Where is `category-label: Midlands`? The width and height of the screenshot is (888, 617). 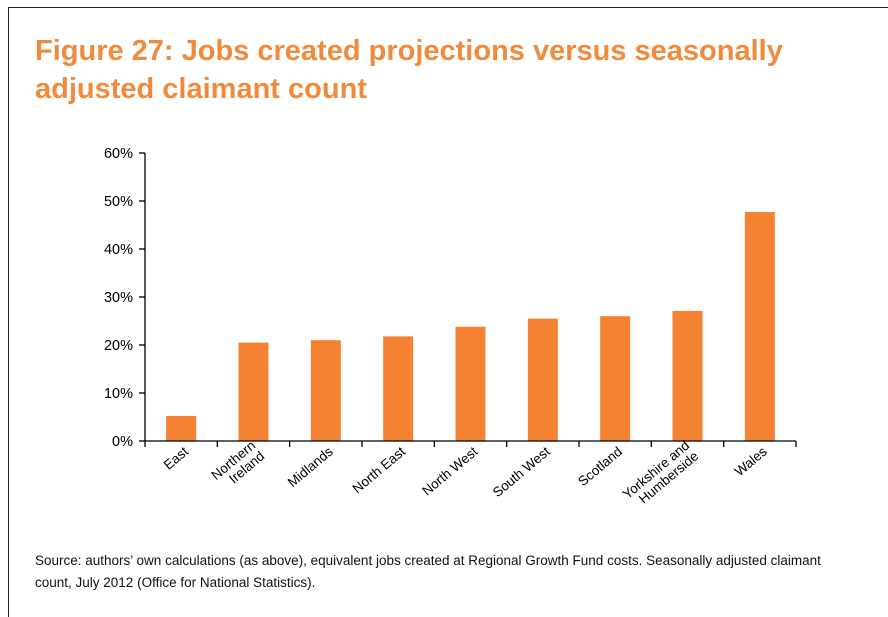
category-label: Midlands is located at coordinates (310, 467).